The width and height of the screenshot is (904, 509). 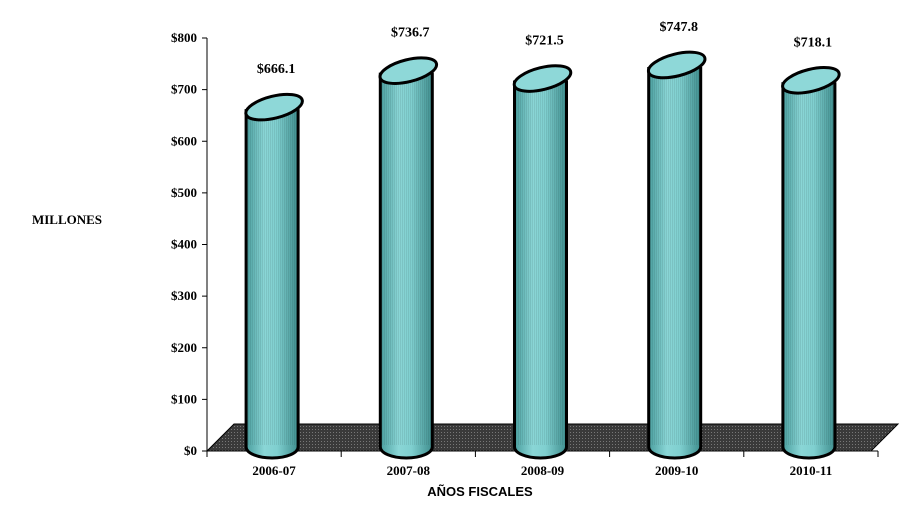 I want to click on bar-value-label: $736.7, so click(x=410, y=33).